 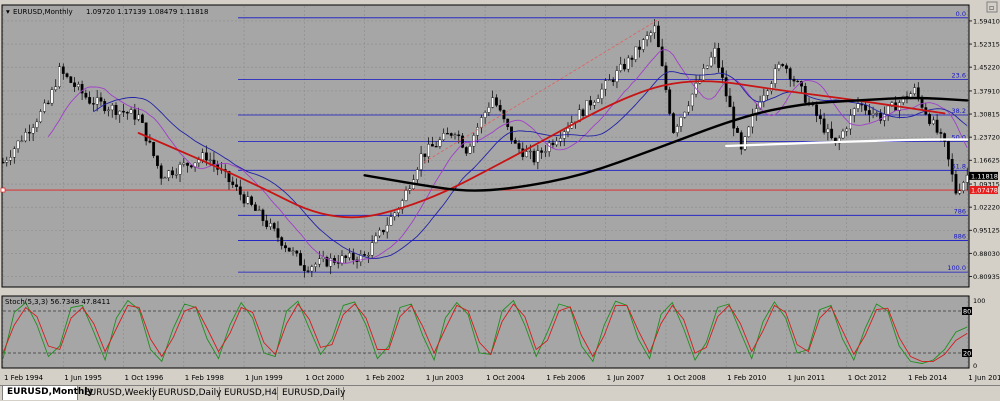 What do you see at coordinates (973, 333) in the screenshot?
I see `stochastic-axis: 80 20 100 0` at bounding box center [973, 333].